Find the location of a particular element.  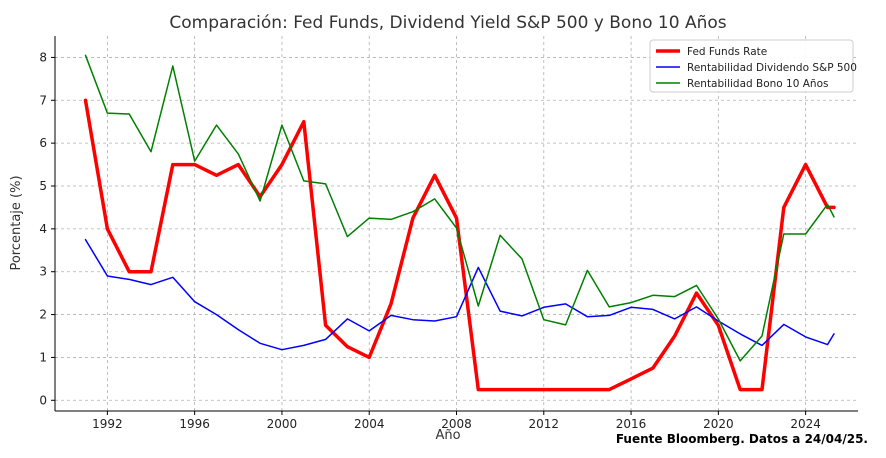

x-tick-label: 2024 is located at coordinates (805, 424).